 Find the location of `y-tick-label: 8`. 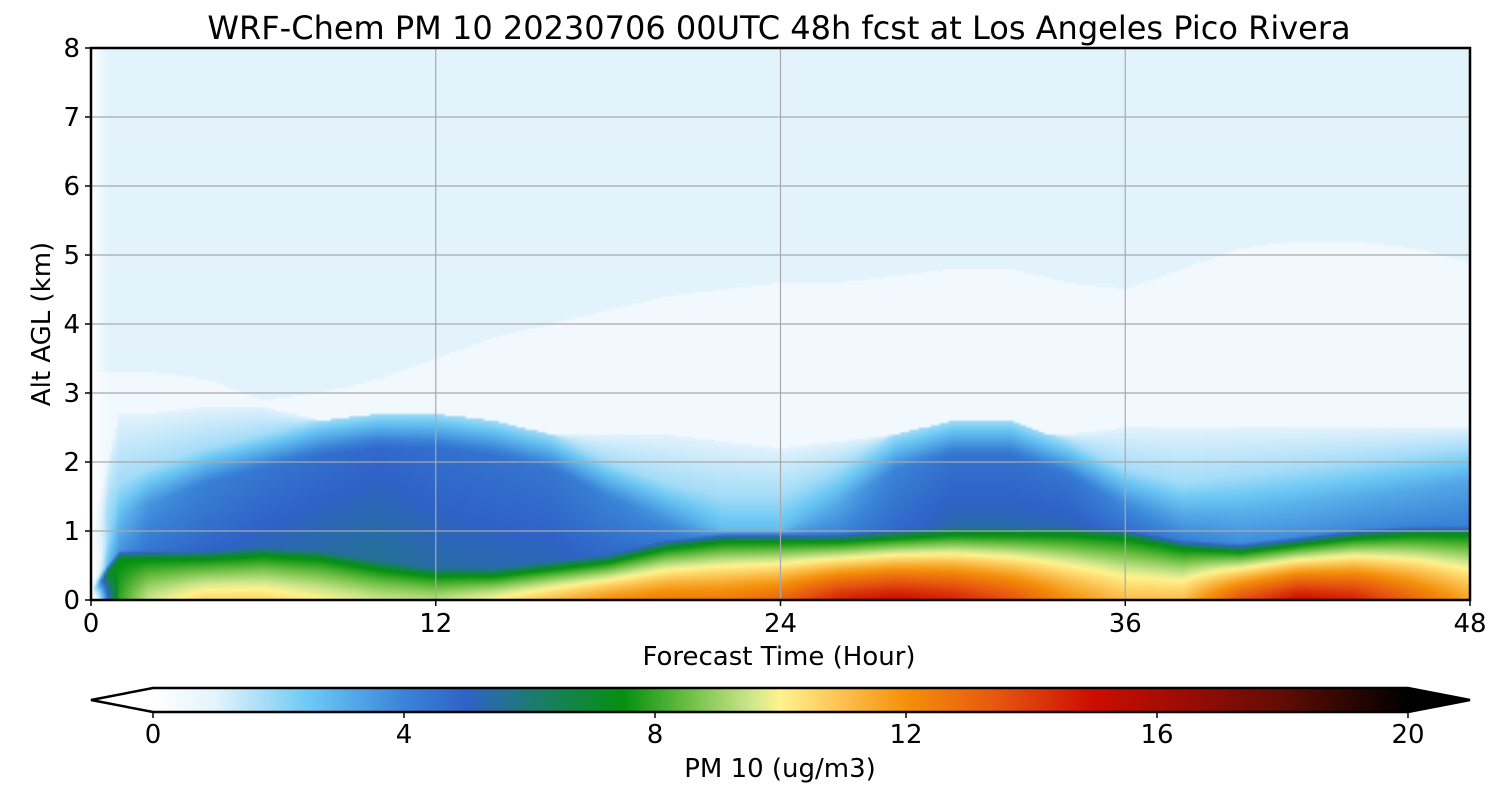

y-tick-label: 8 is located at coordinates (71, 49).